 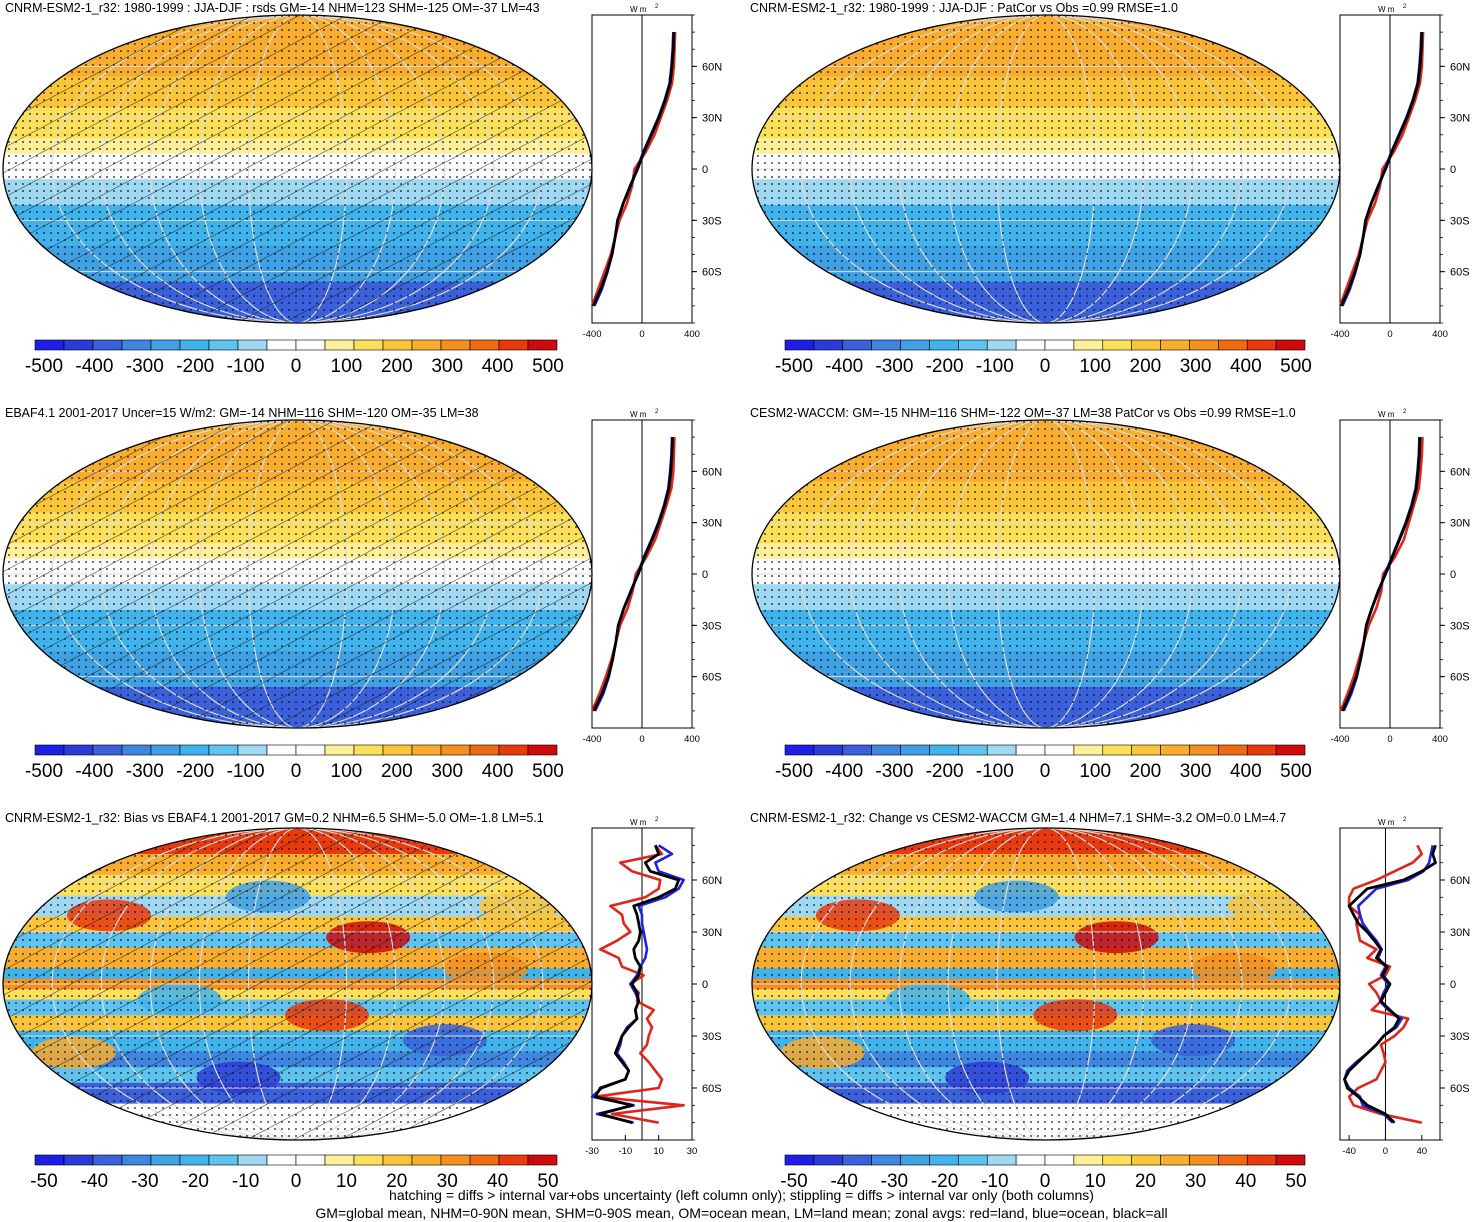 I want to click on colorbar-tick-label: 500, so click(x=1296, y=366).